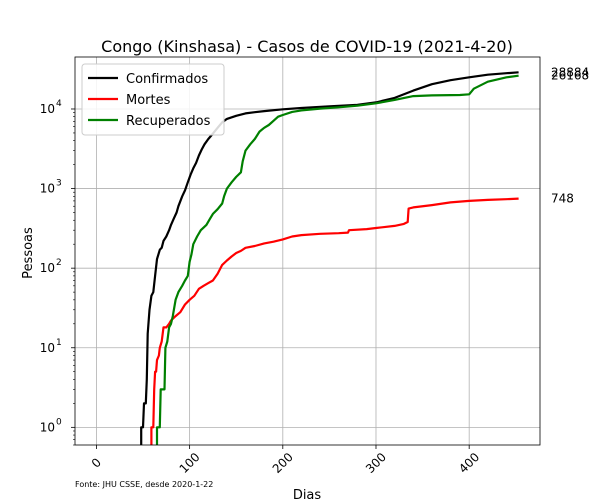 The image size is (600, 504). Describe the element at coordinates (469, 463) in the screenshot. I see `x-tick-label: 400` at that location.